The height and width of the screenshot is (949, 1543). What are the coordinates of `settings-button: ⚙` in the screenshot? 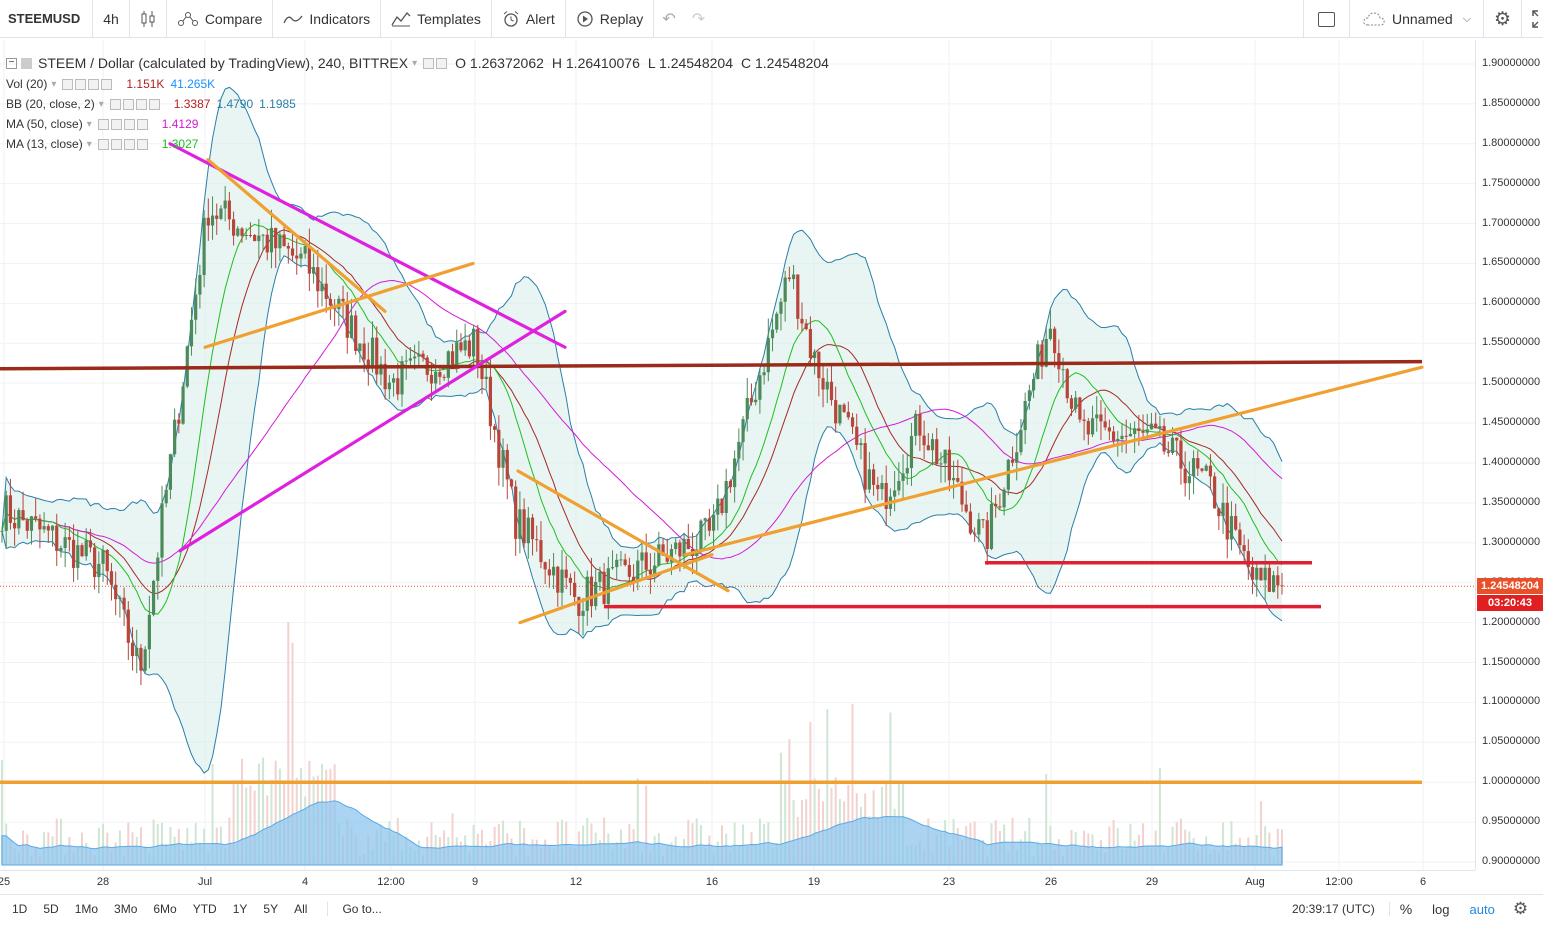 It's located at (1503, 19).